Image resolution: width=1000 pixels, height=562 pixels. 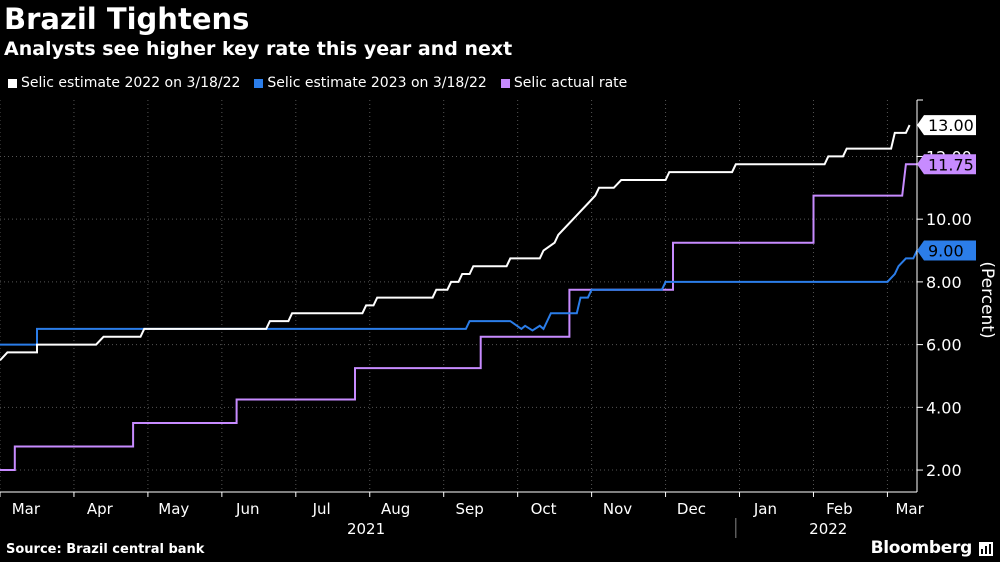 What do you see at coordinates (127, 19) in the screenshot?
I see `chart-title: Brazil Tightens` at bounding box center [127, 19].